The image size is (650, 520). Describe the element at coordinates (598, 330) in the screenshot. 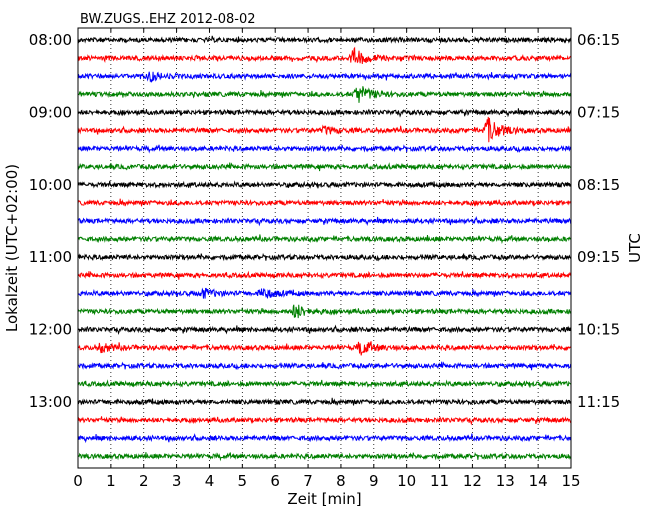

I see `right-tick-label: 10:15` at that location.